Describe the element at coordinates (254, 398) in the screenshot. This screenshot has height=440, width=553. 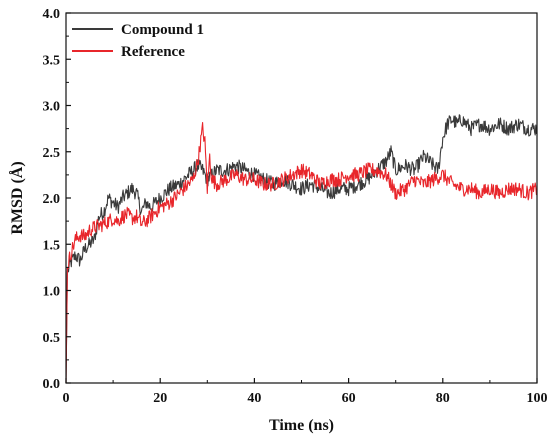
I see `x-tick-label: 40` at that location.